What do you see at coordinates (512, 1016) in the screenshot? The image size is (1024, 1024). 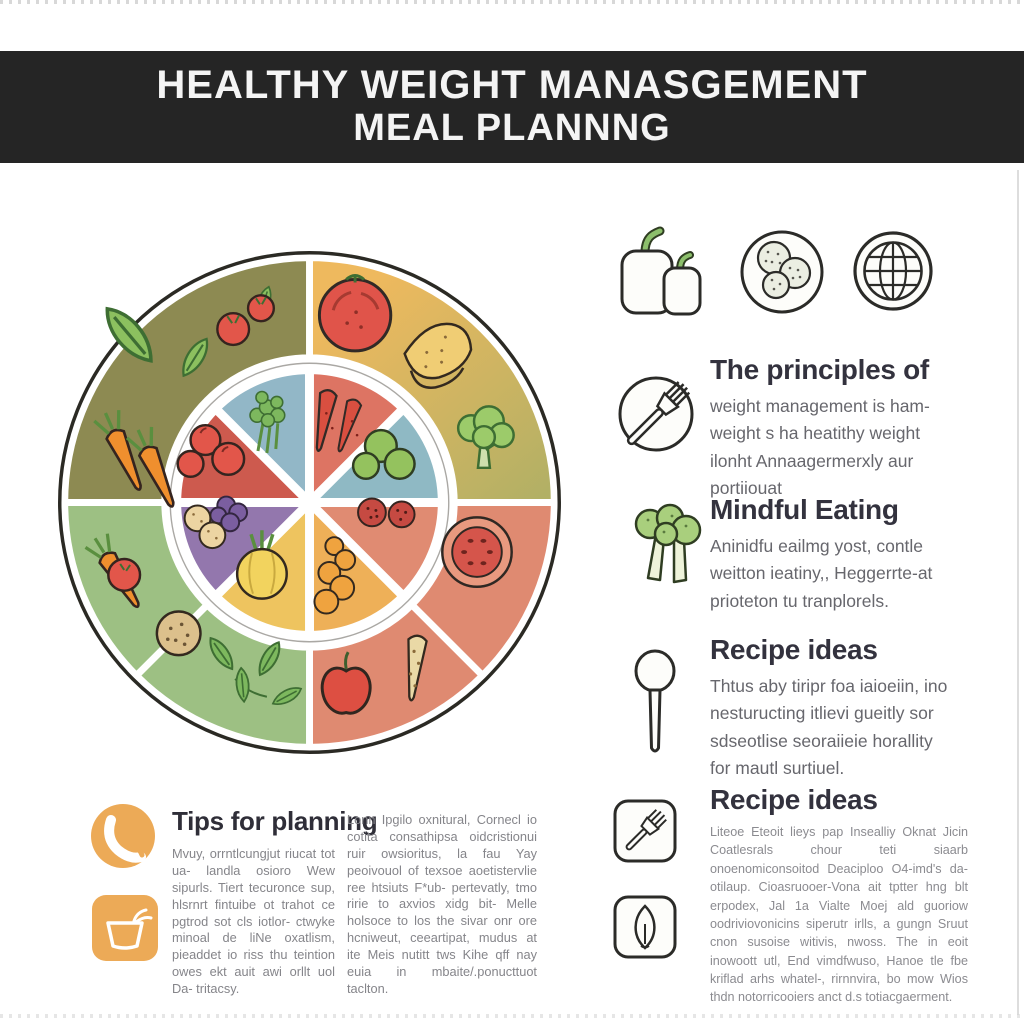 I see `noise-strip-bottom` at bounding box center [512, 1016].